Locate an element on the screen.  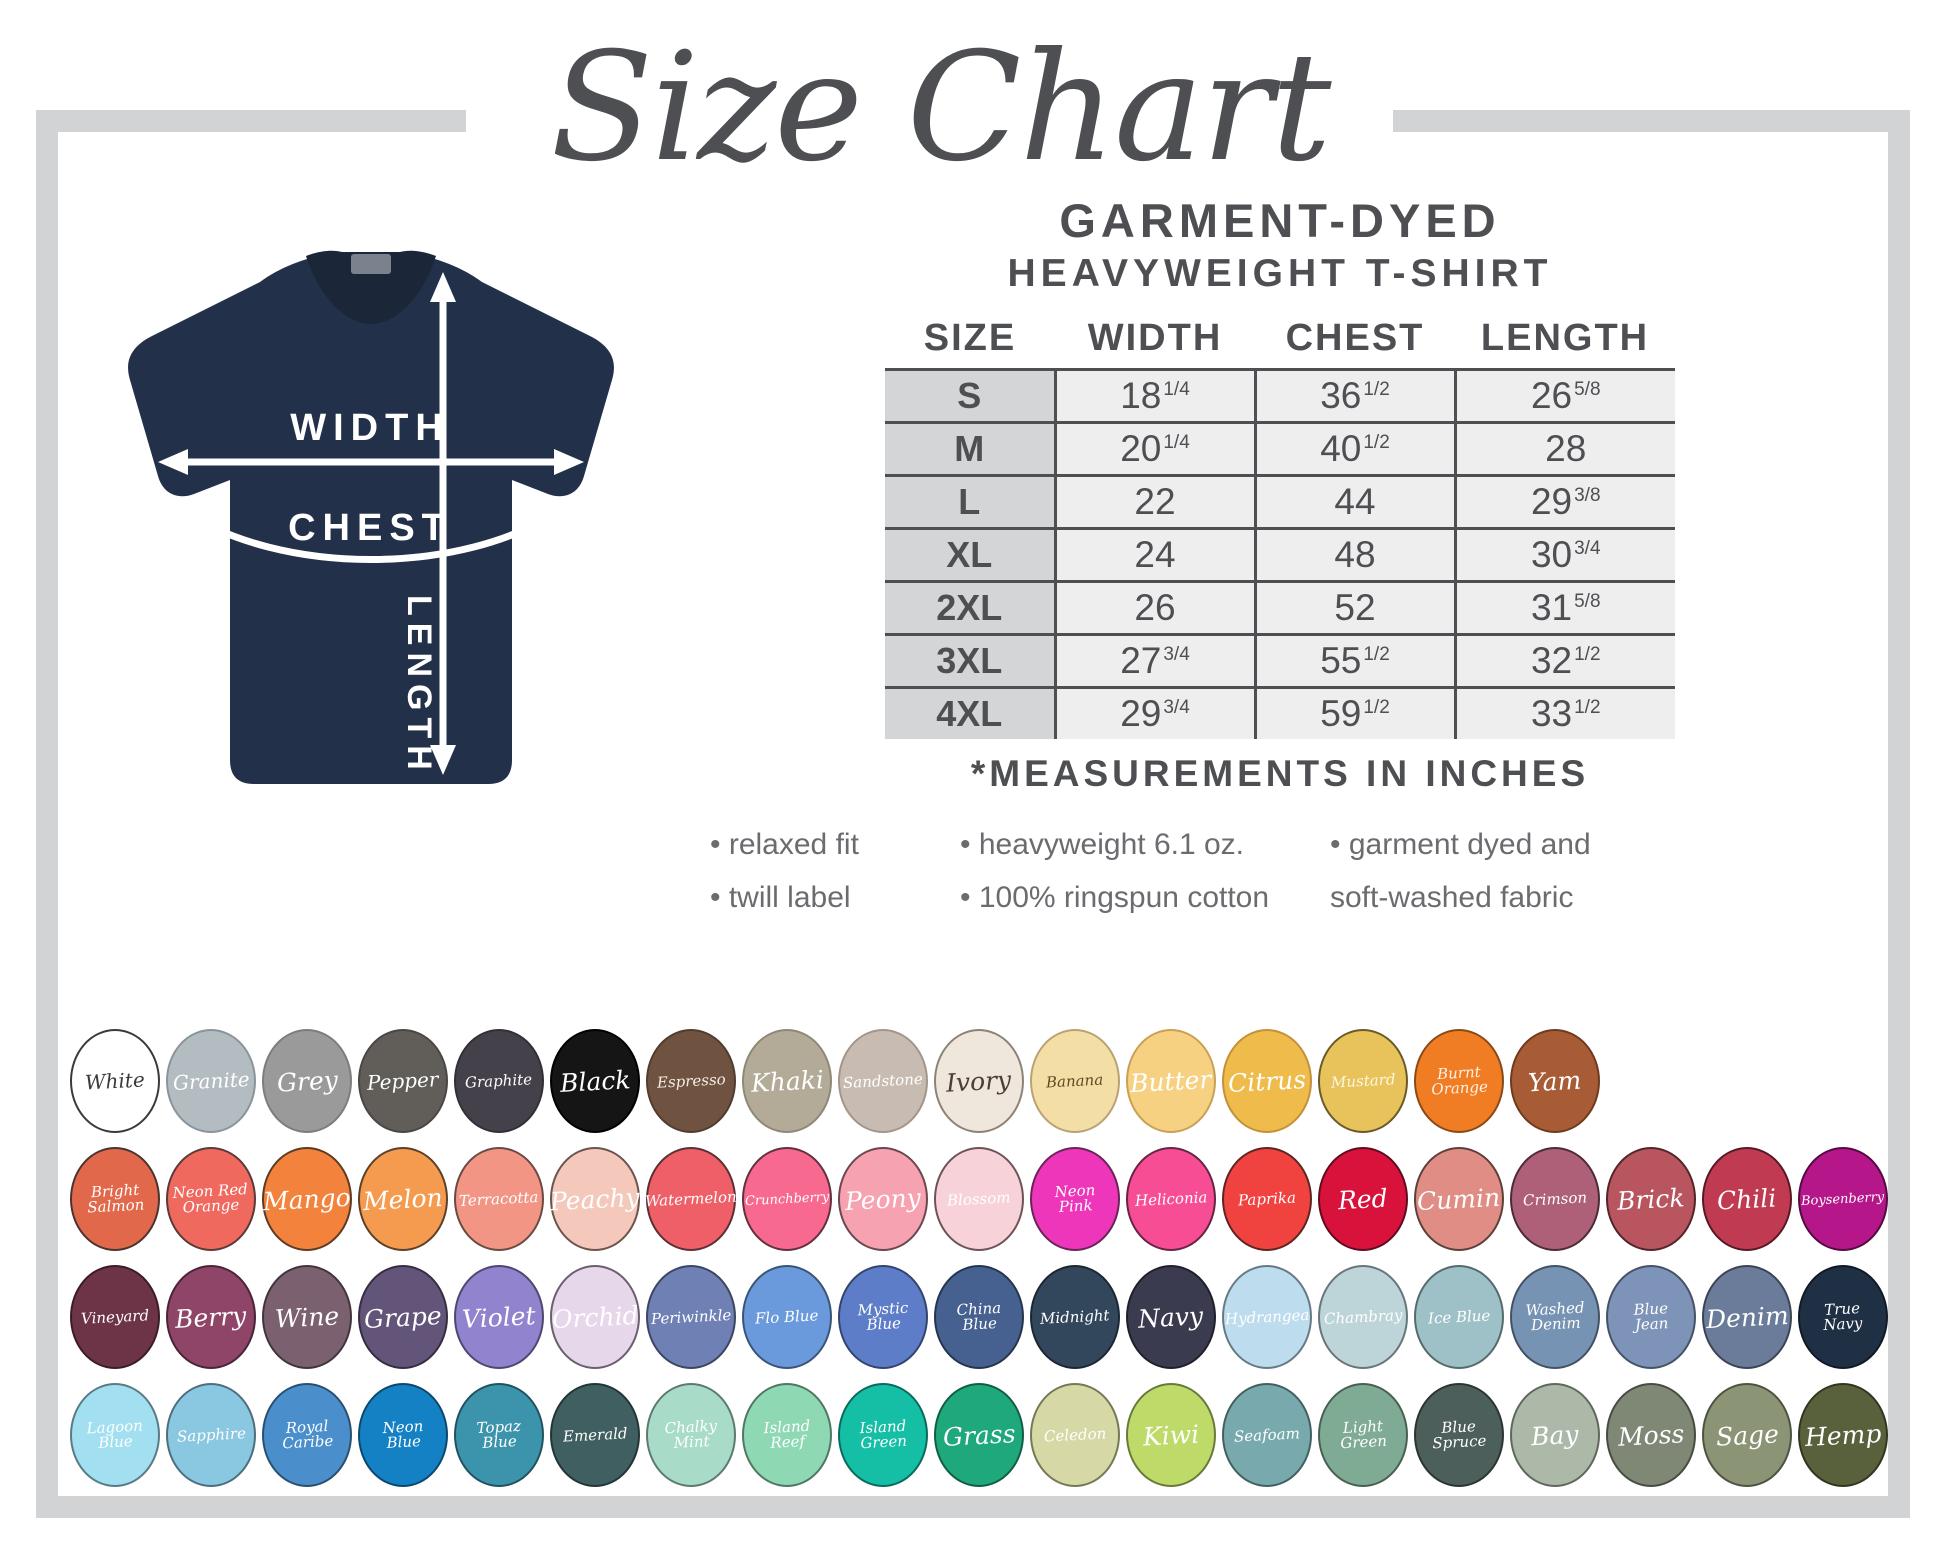
color-swatch-label: Grape is located at coordinates (403, 1317).